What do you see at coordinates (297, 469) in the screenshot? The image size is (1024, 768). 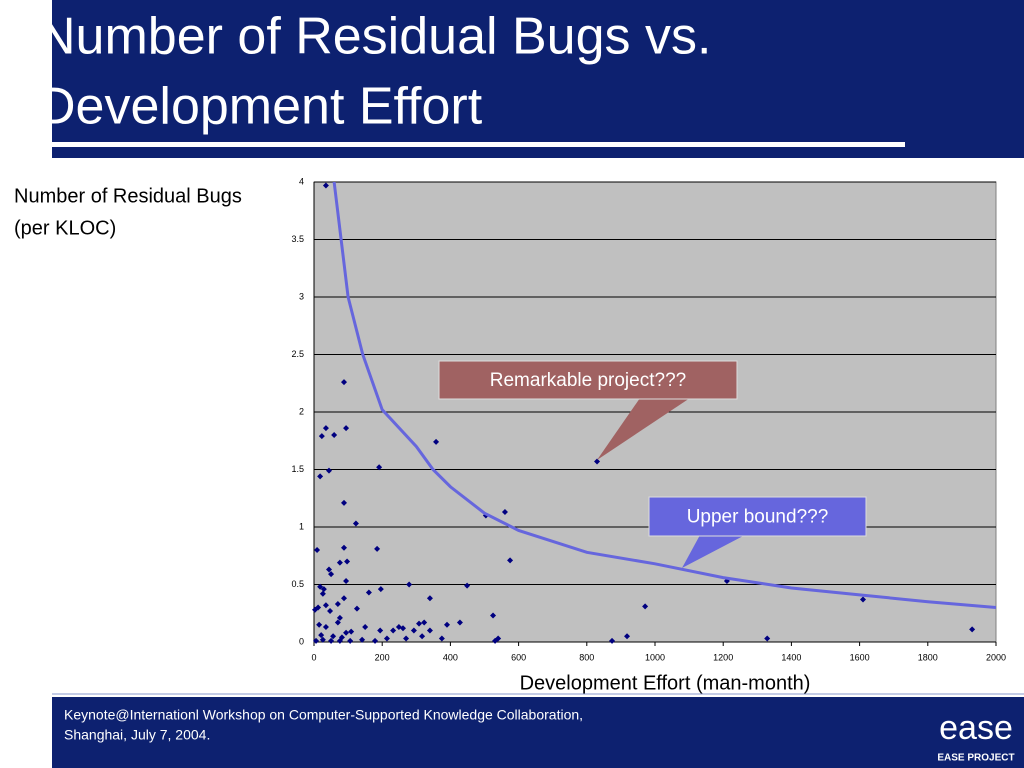 I see `y-tick-label: 1.5` at bounding box center [297, 469].